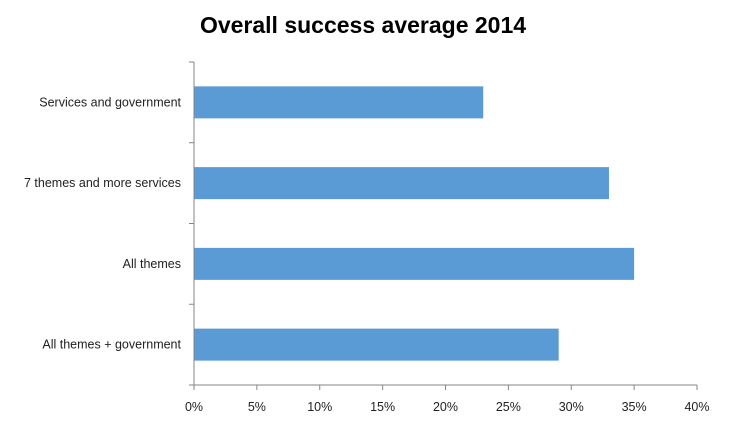  Describe the element at coordinates (152, 264) in the screenshot. I see `category-label: All themes` at that location.